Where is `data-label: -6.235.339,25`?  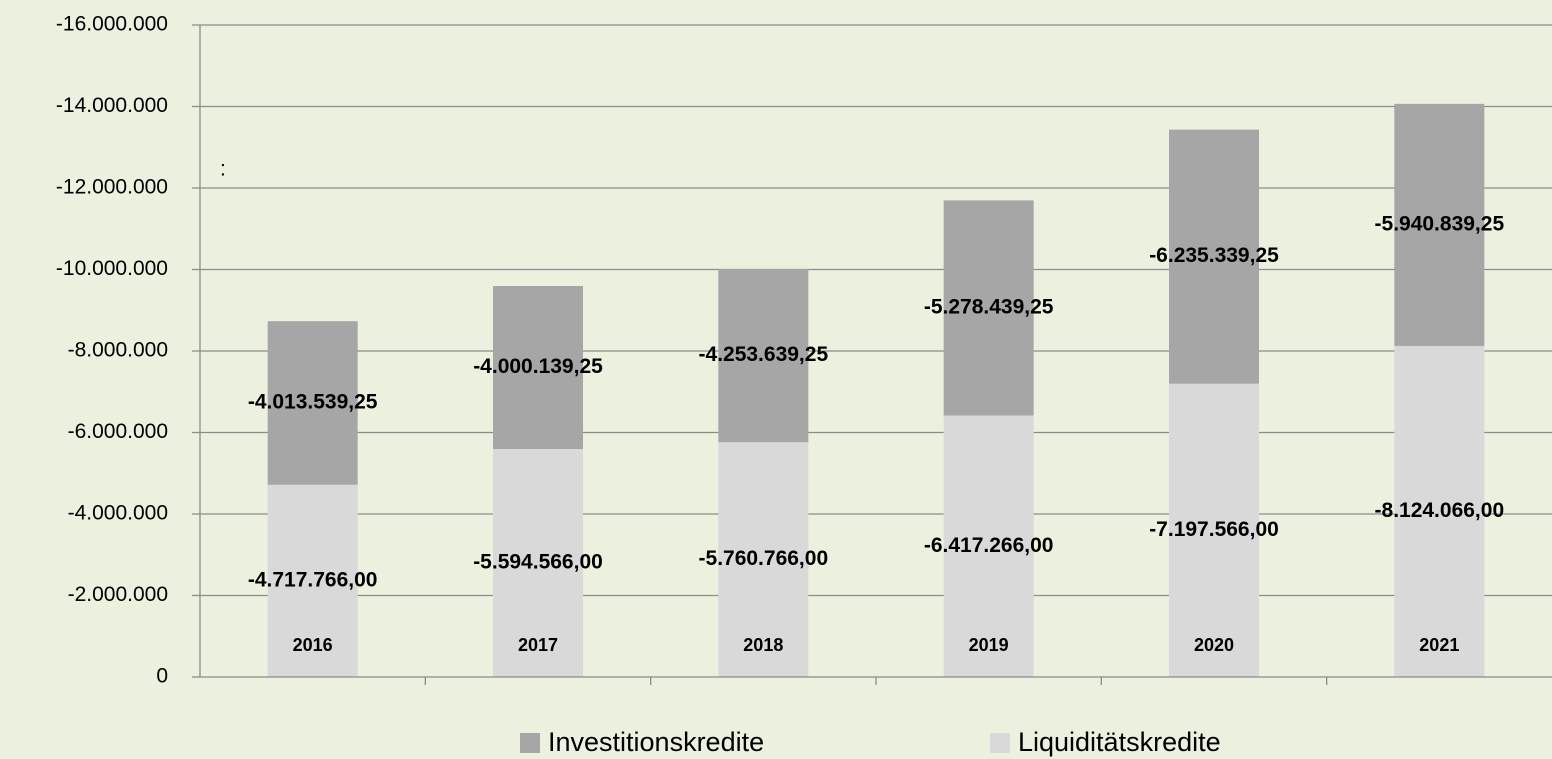
data-label: -6.235.339,25 is located at coordinates (1214, 255).